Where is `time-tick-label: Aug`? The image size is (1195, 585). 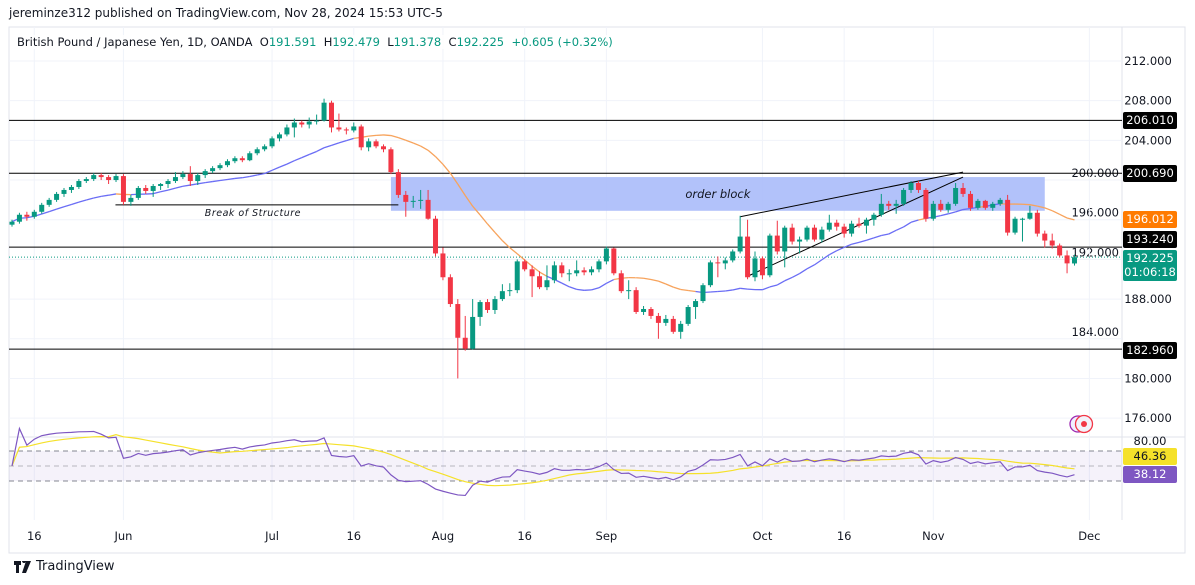
time-tick-label: Aug is located at coordinates (443, 536).